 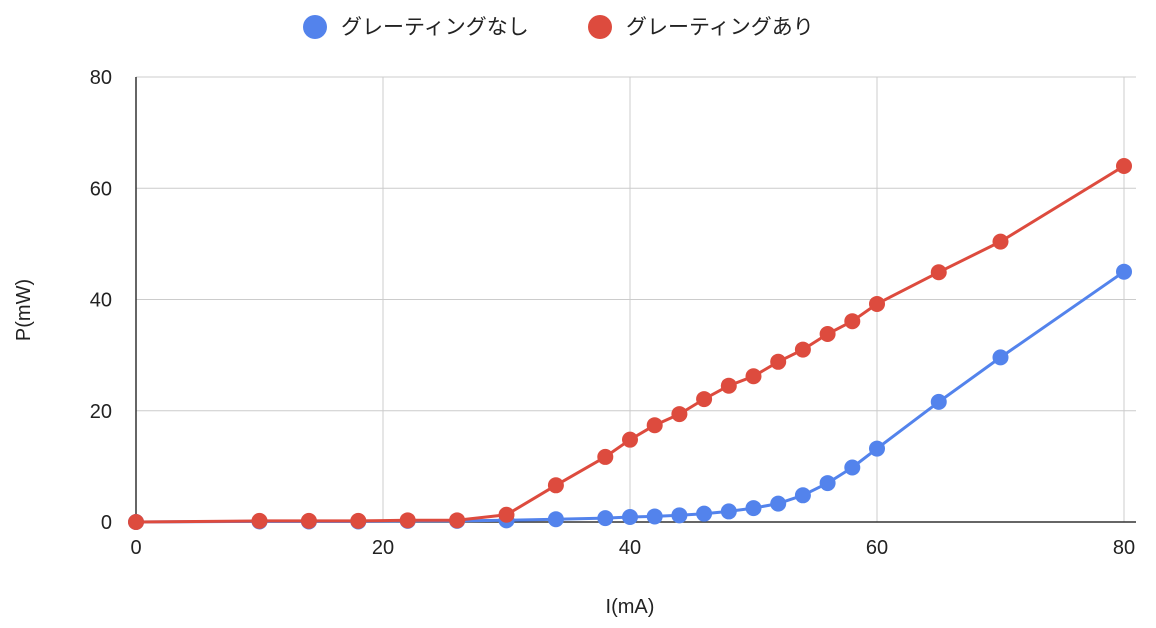 I want to click on x-tick-label: 80, so click(x=1124, y=548).